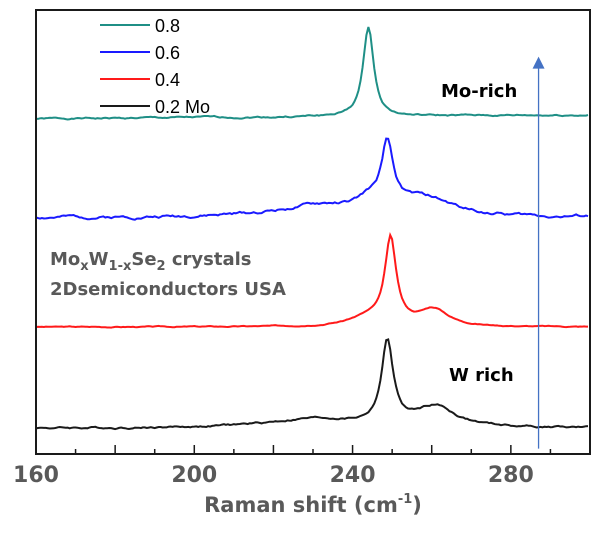  Describe the element at coordinates (511, 475) in the screenshot. I see `x-tick-label: 280` at that location.